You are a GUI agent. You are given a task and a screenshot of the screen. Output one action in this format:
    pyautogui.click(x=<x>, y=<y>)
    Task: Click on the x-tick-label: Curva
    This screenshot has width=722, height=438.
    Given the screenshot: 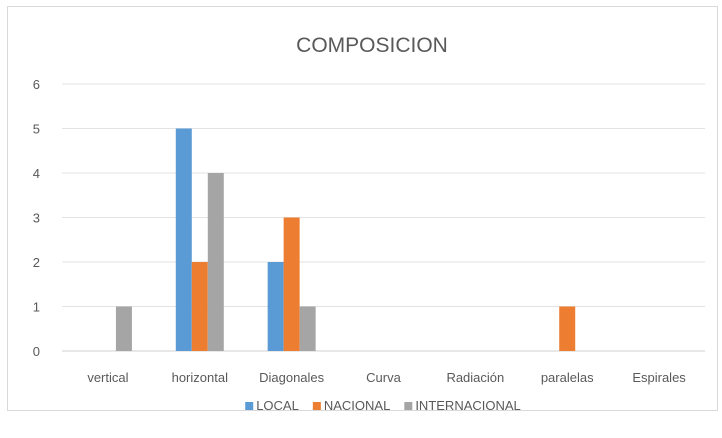 What is the action you would take?
    pyautogui.click(x=383, y=377)
    